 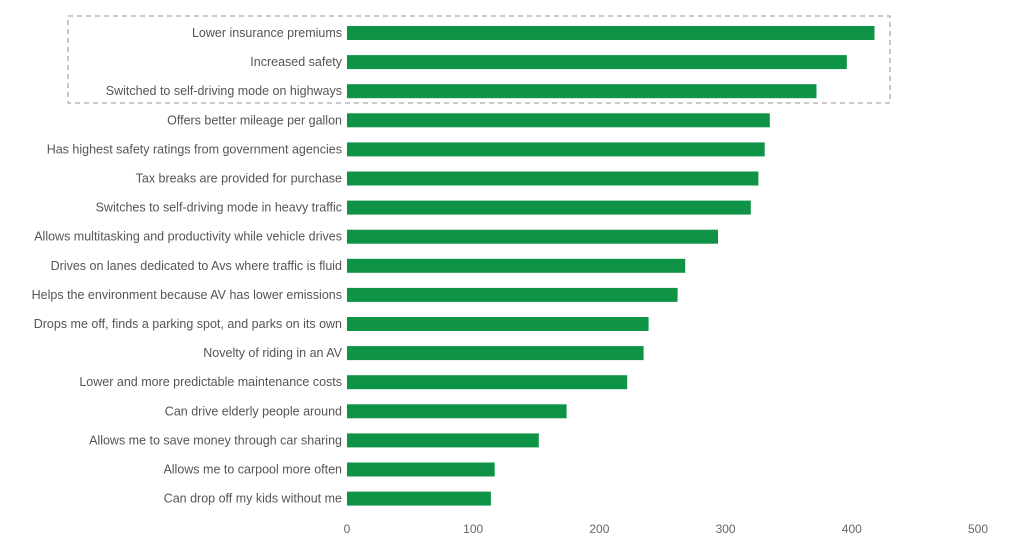 I want to click on highlight-box, so click(x=479, y=59).